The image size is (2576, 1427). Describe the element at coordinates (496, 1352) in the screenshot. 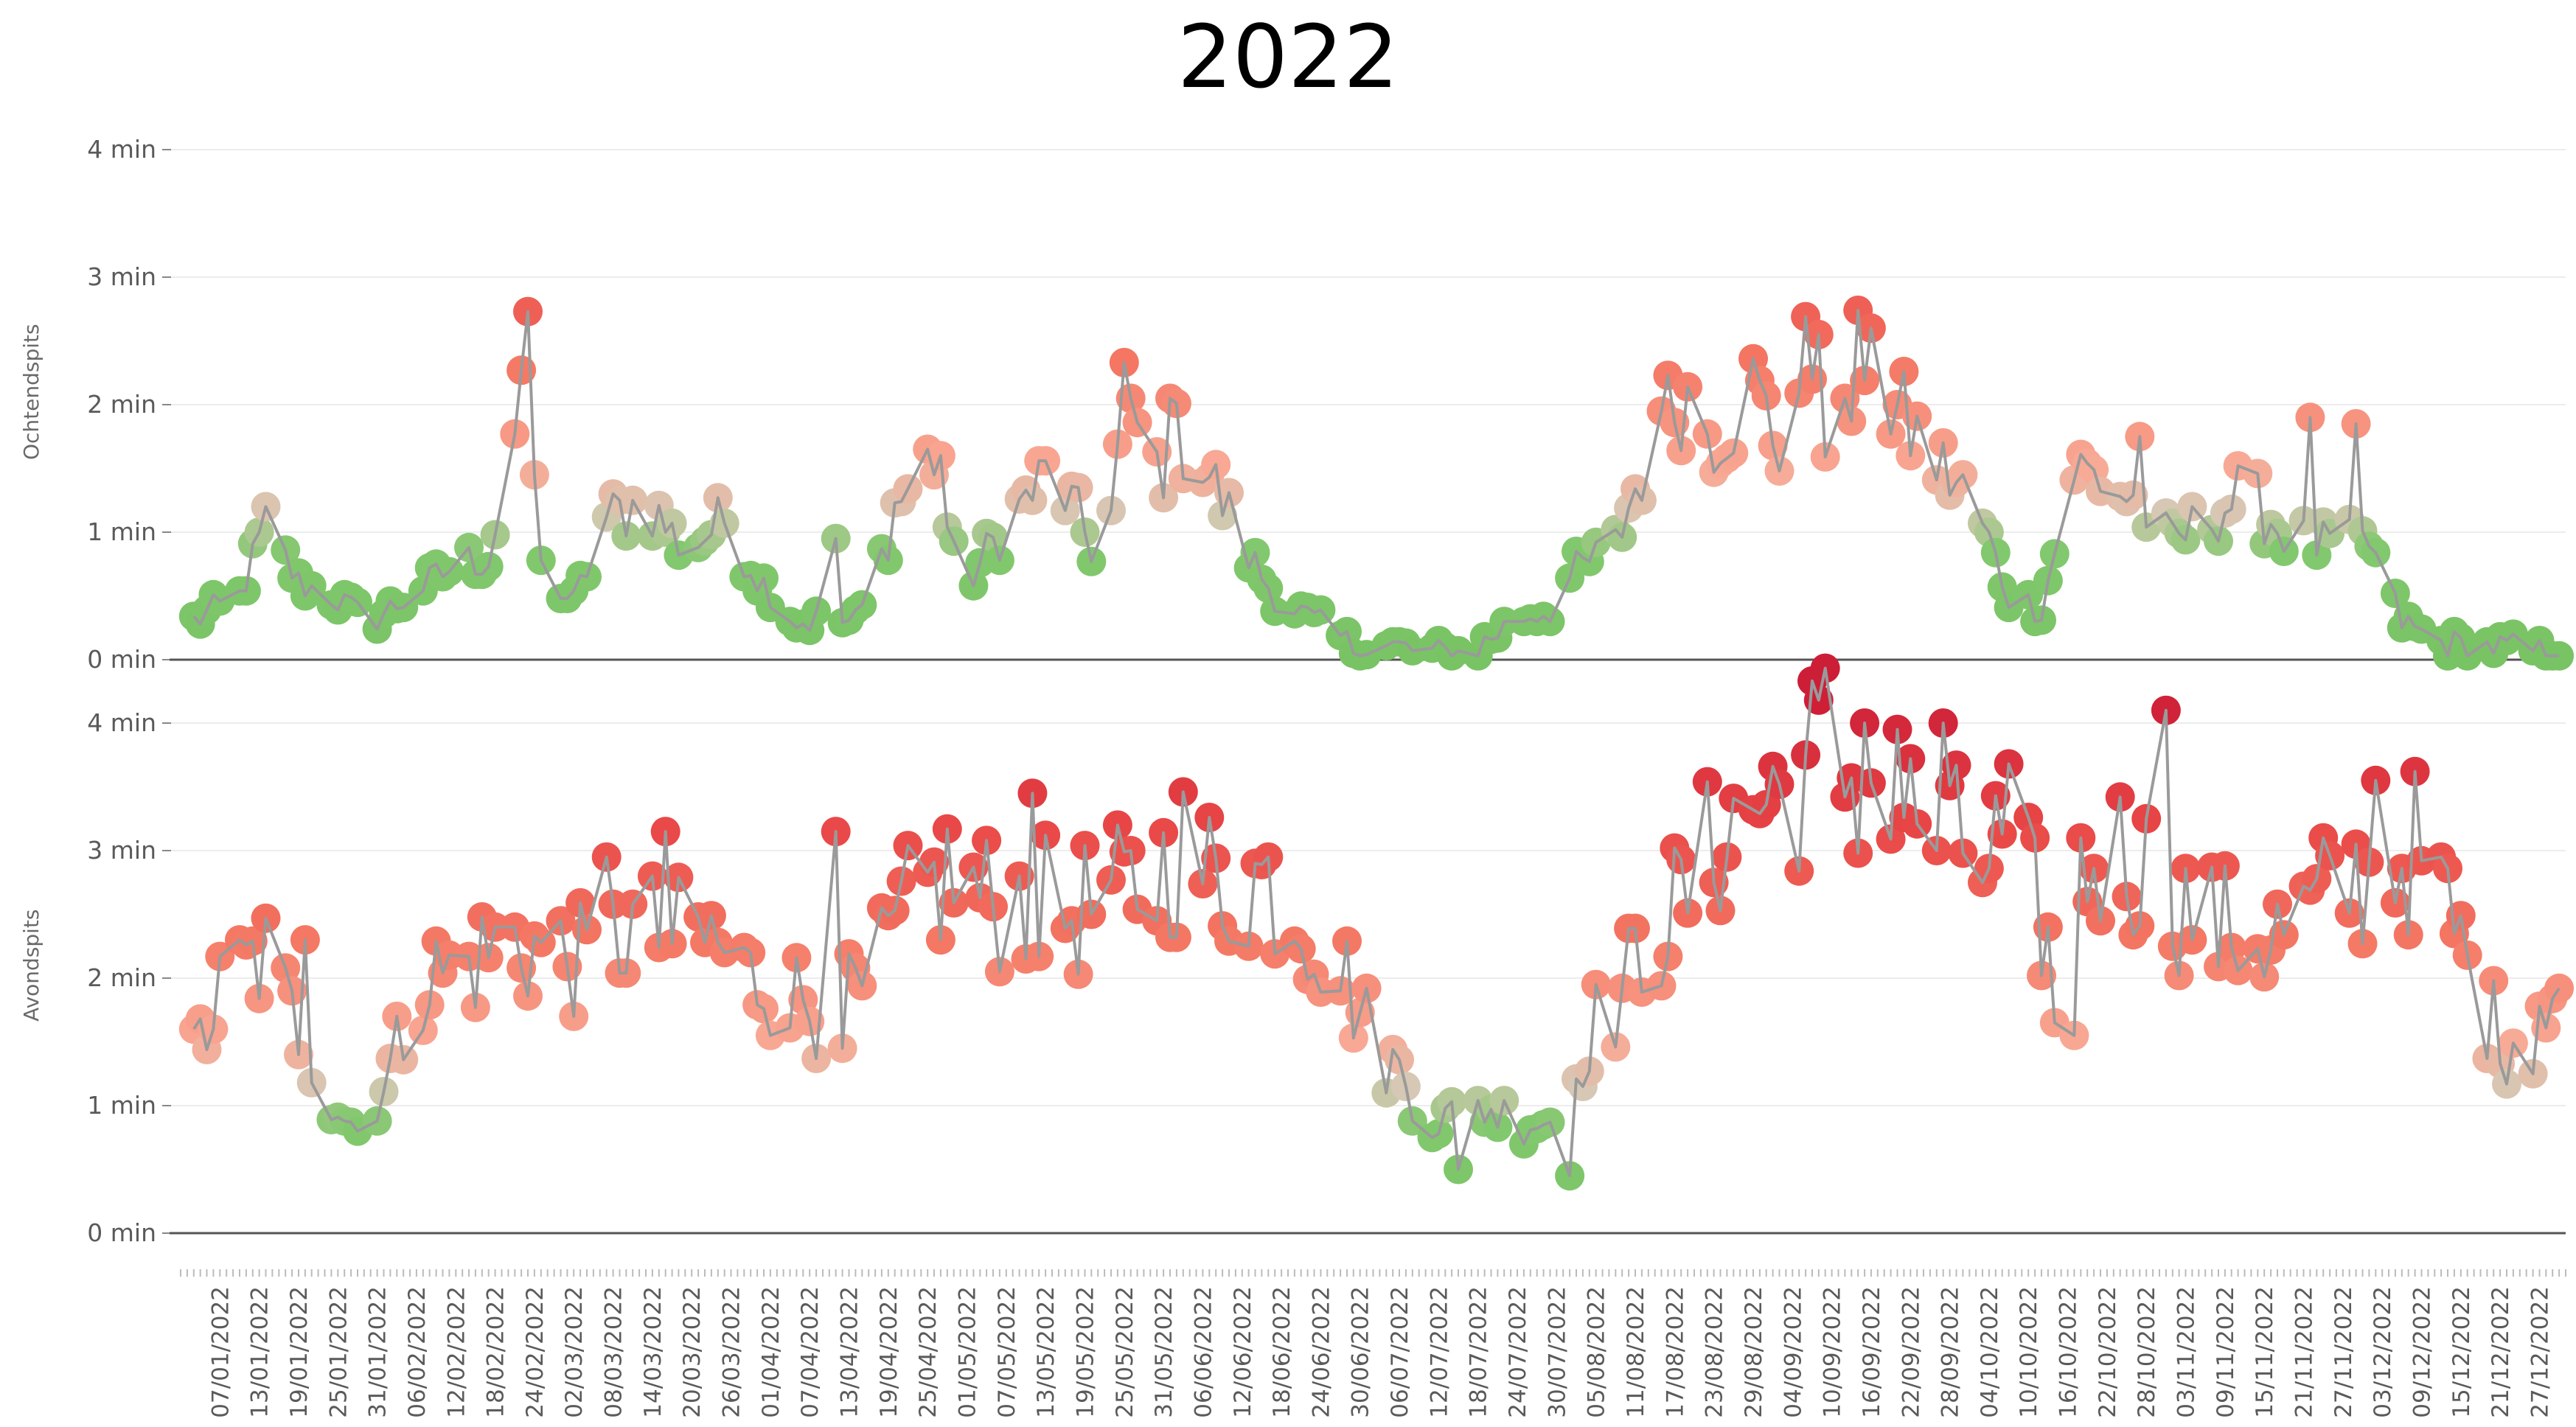

I see `x-tick-label: 18/02/2022` at that location.